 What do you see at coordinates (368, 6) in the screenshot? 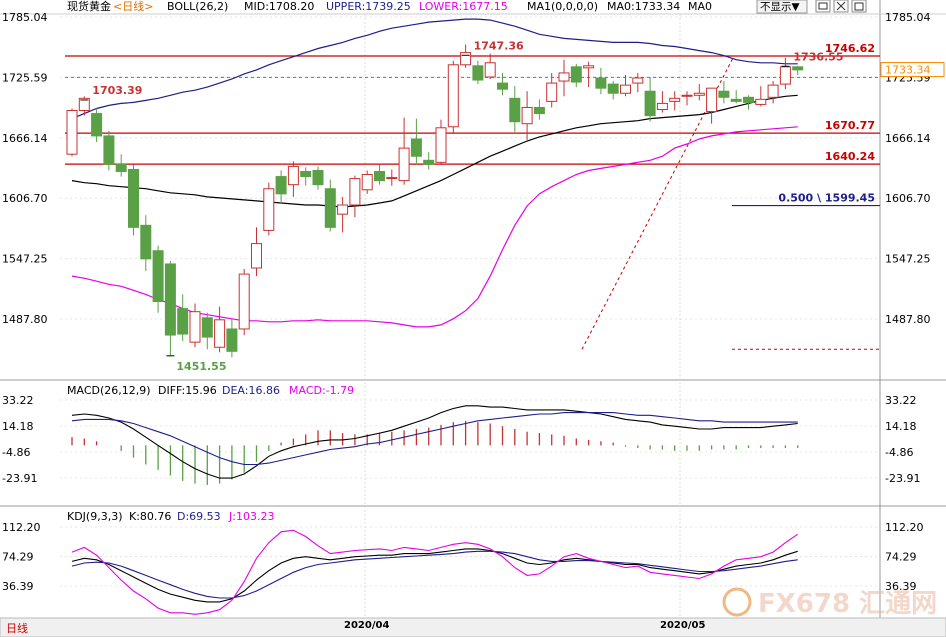
I see `boll-upper-value: UPPER:1739.25` at bounding box center [368, 6].